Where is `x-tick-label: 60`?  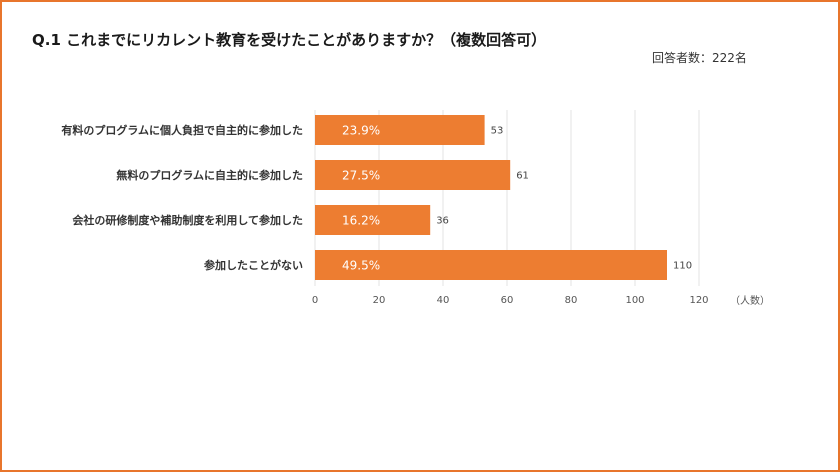 x-tick-label: 60 is located at coordinates (507, 300).